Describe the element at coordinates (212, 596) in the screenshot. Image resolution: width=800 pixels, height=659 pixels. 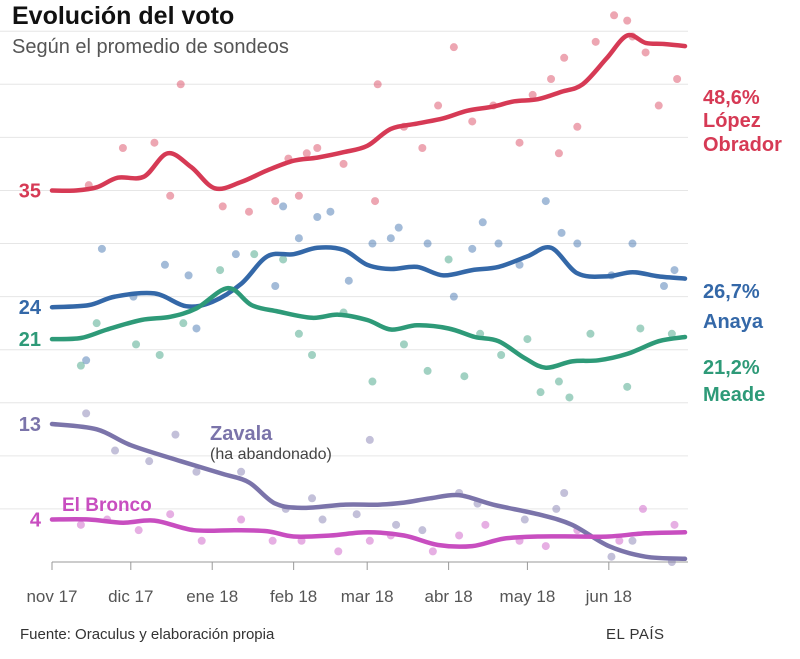
I see `x-tick-label: ene 18` at that location.